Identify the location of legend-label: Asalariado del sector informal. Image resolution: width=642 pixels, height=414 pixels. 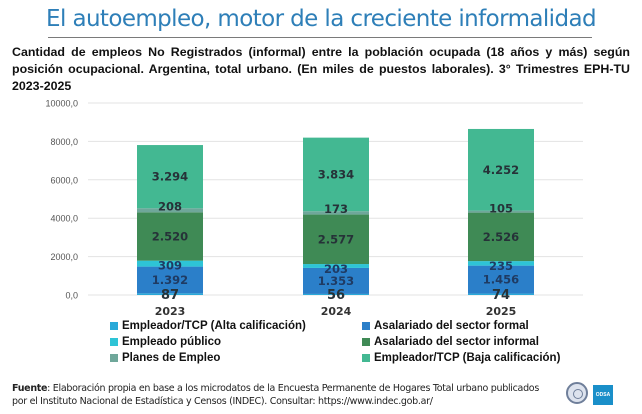
(456, 342).